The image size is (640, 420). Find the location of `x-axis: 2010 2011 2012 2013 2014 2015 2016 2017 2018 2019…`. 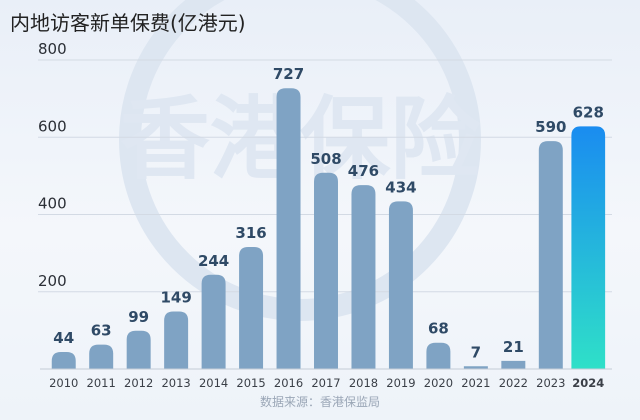

x-axis: 2010 2011 2012 2013 2014 2015 2016 2017 2018 2019… is located at coordinates (326, 383).